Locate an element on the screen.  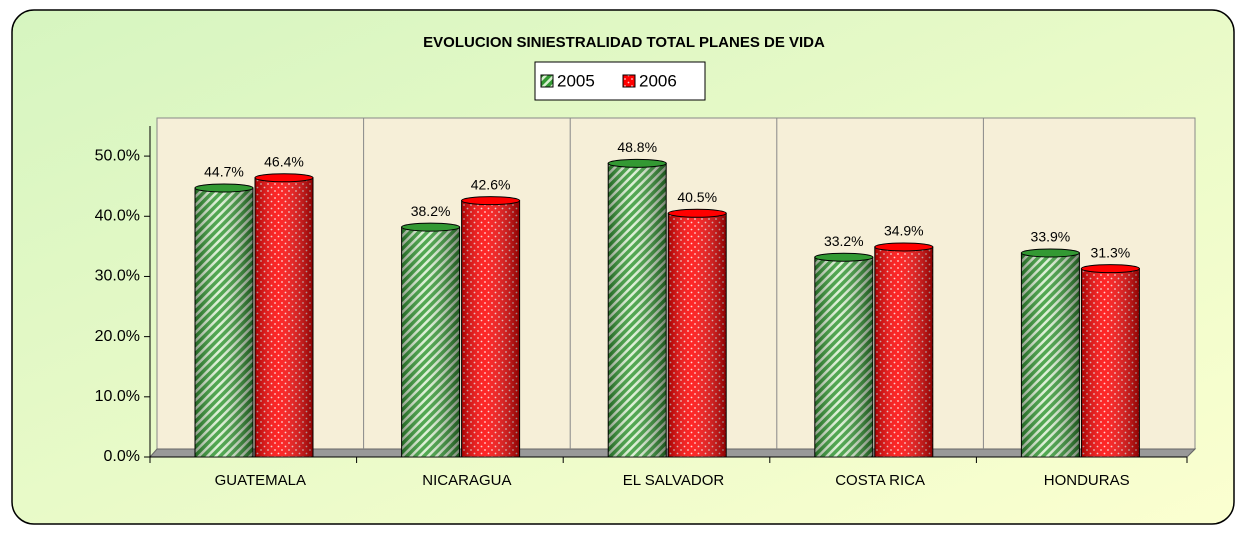
data-label: 34.9% is located at coordinates (904, 231).